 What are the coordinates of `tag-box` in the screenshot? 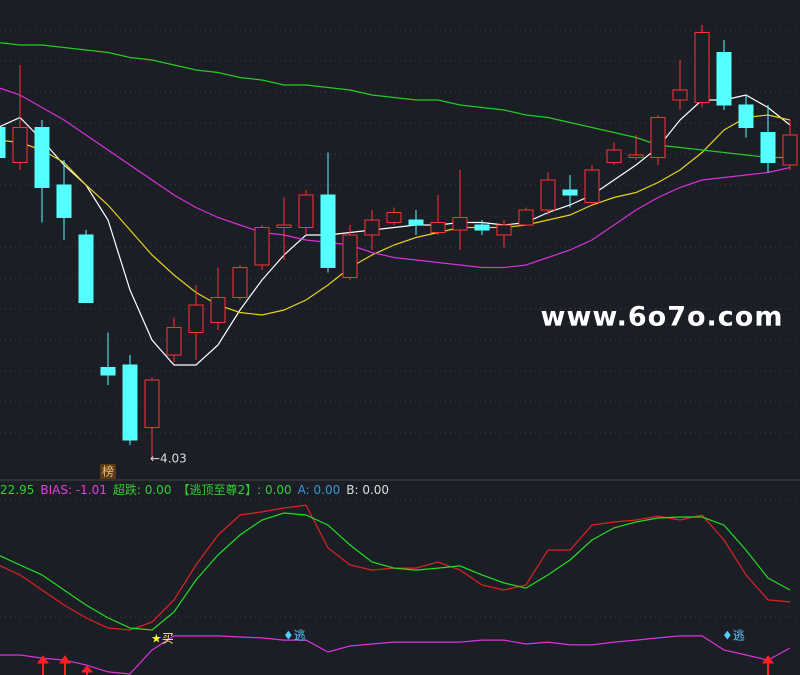 It's located at (108, 471).